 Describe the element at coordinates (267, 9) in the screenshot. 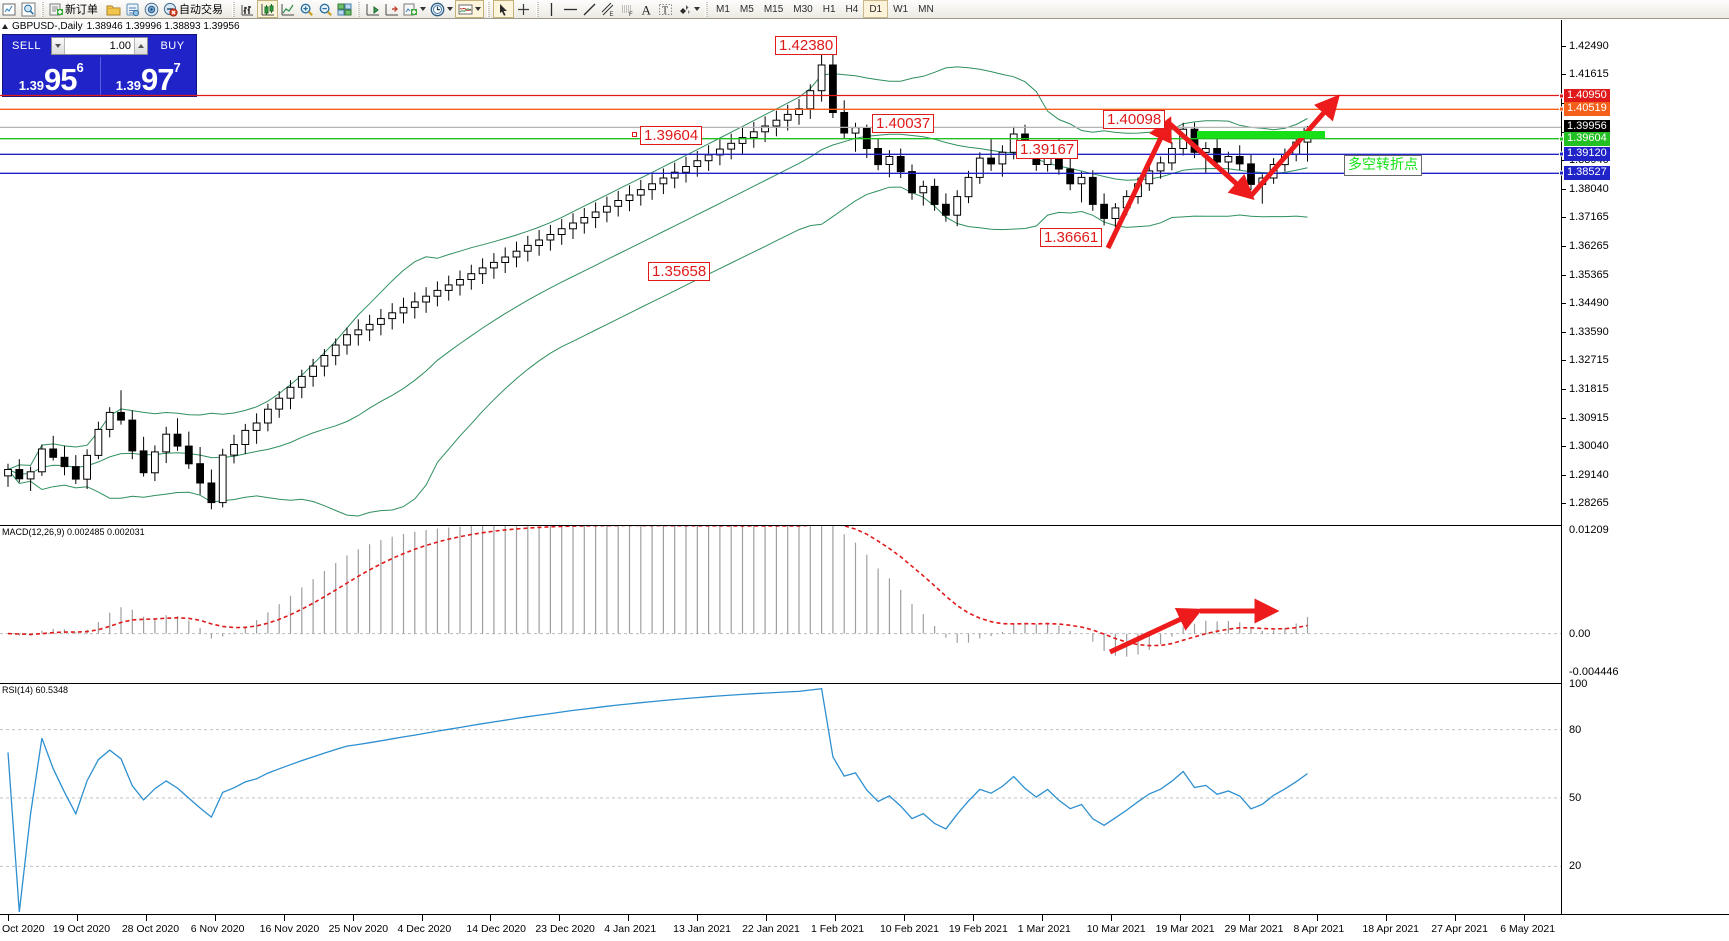

I see `candlestick-chart-icon` at that location.